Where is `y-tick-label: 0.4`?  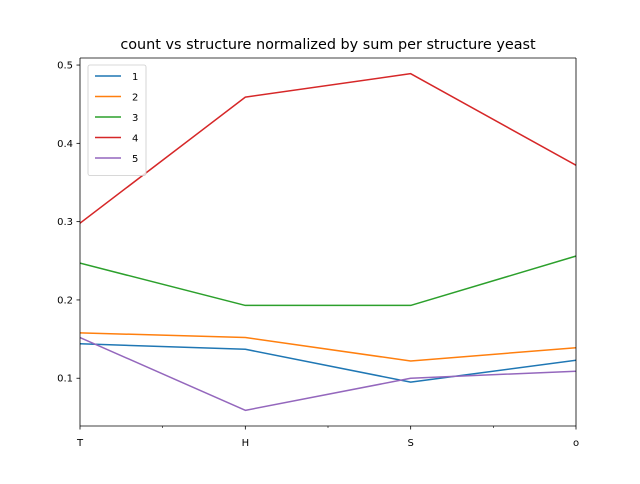
y-tick-label: 0.4 is located at coordinates (65, 144).